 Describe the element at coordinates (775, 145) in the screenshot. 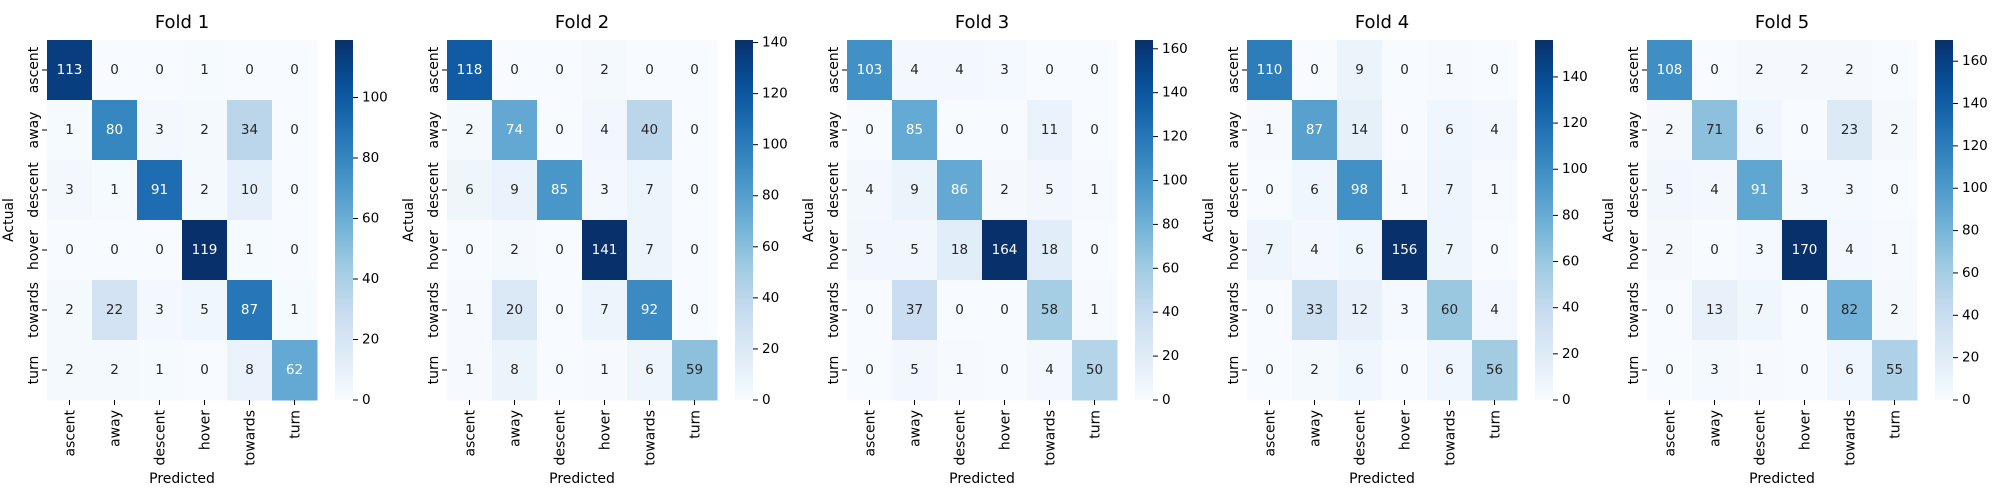

I see `colorbar-tick-label: 100` at that location.